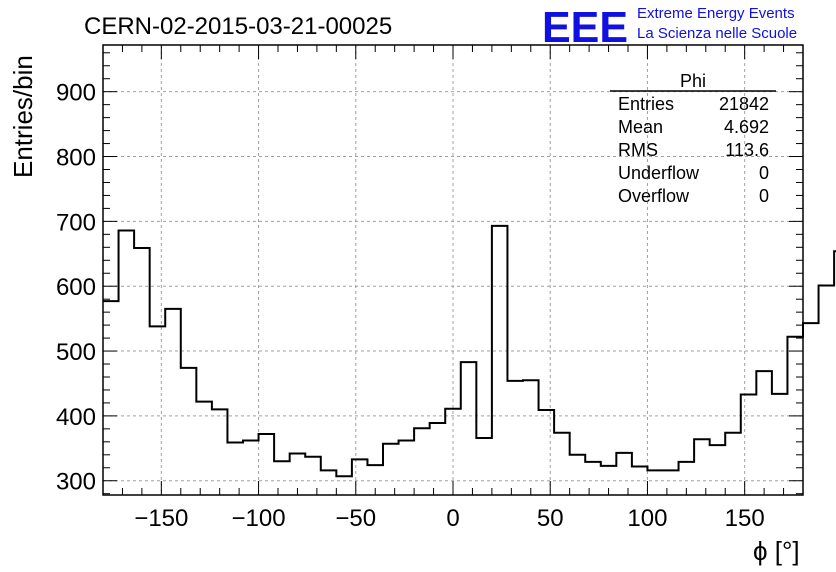  What do you see at coordinates (23, 116) in the screenshot?
I see `y-axis-title: Entries/bin` at bounding box center [23, 116].